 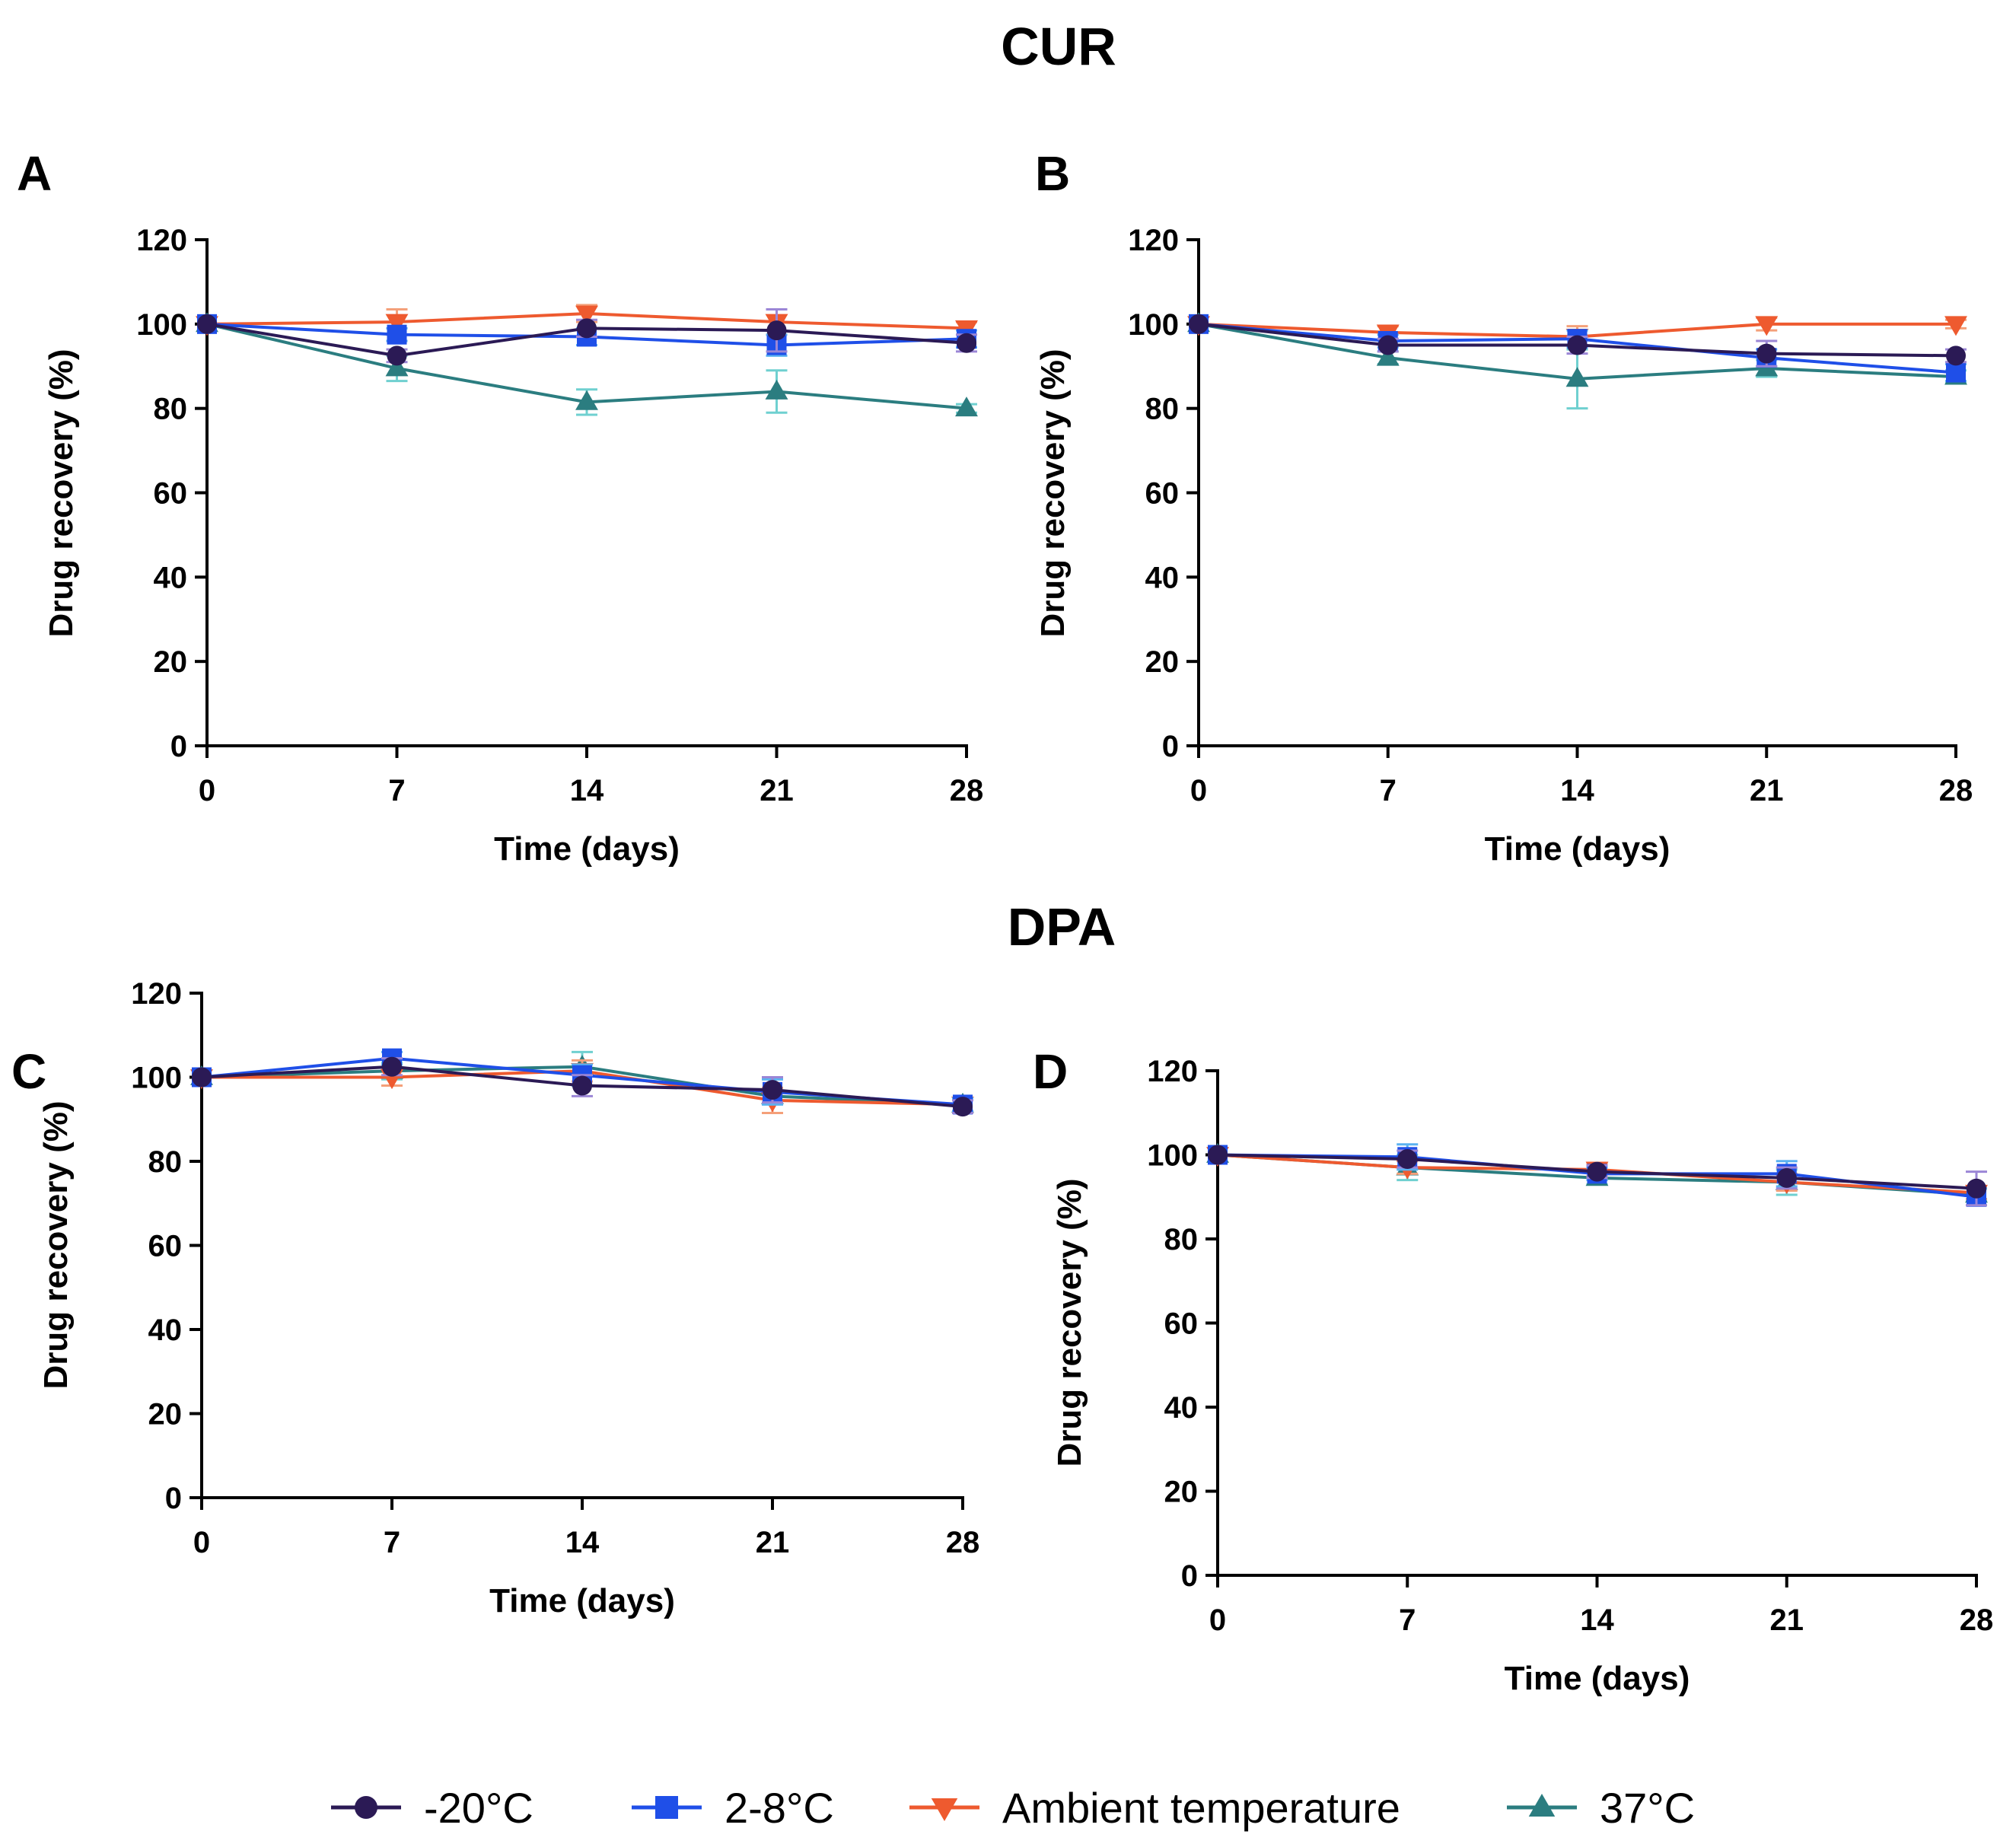 I want to click on series-37-c, so click(x=587, y=364).